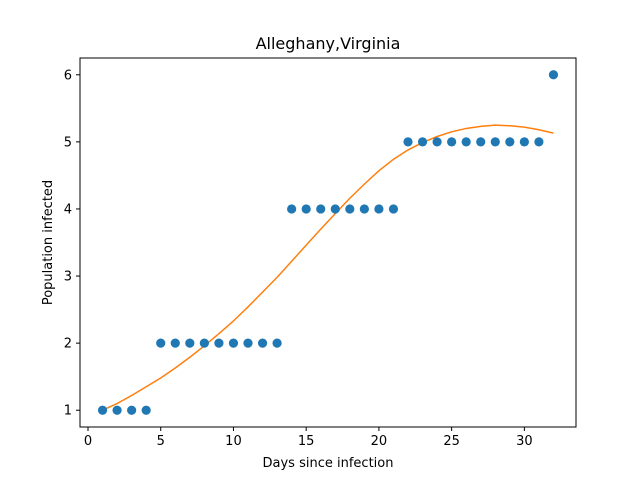  I want to click on x-tick-label: 5, so click(161, 441).